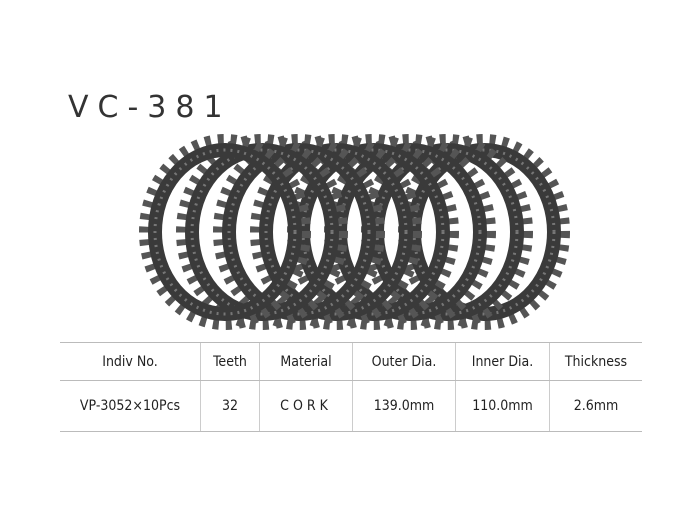  Describe the element at coordinates (502, 361) in the screenshot. I see `header-inner-dia: Inner Dia.` at that location.